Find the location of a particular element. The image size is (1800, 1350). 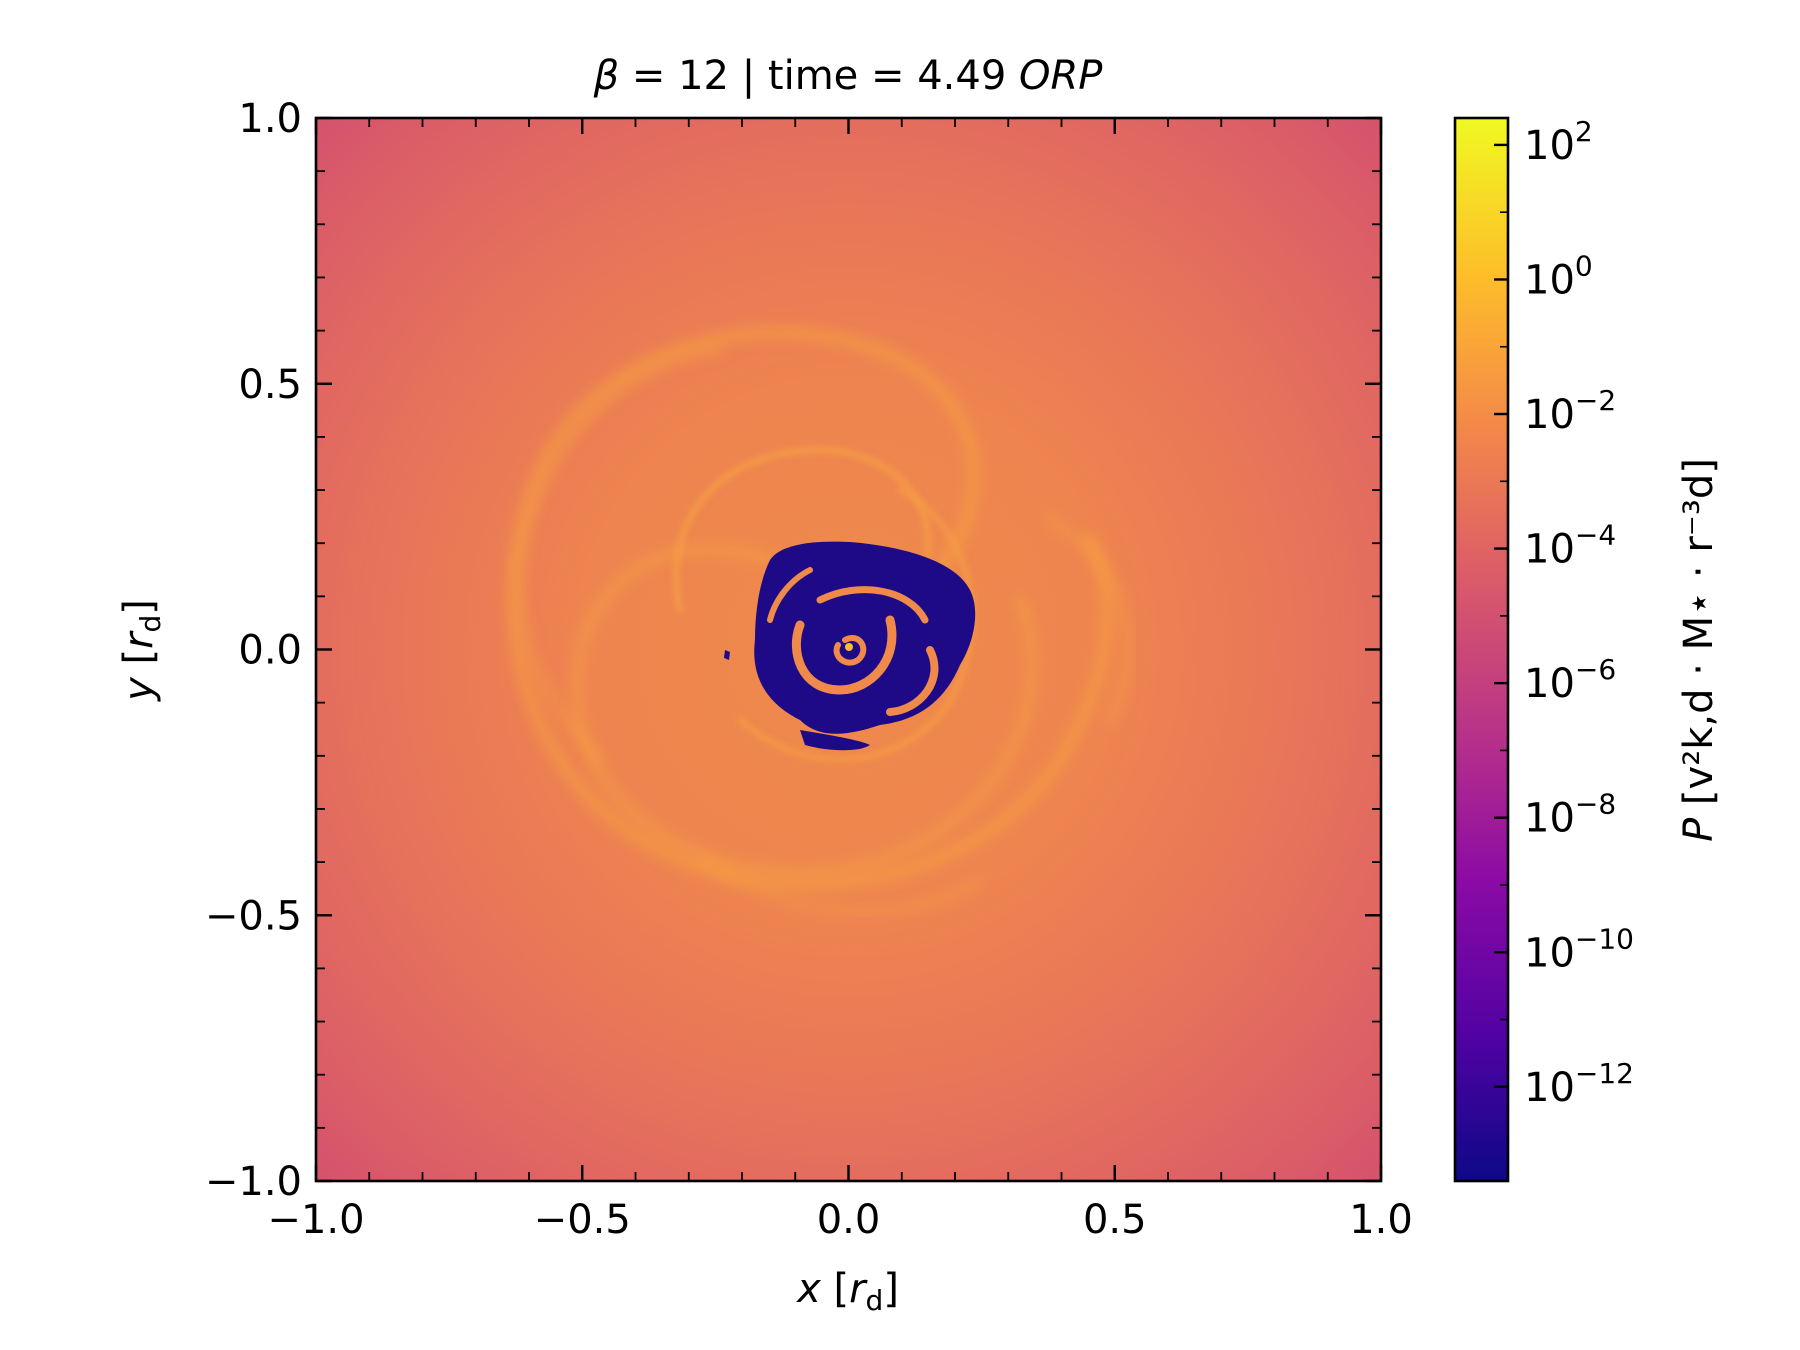

central-star is located at coordinates (849, 647).